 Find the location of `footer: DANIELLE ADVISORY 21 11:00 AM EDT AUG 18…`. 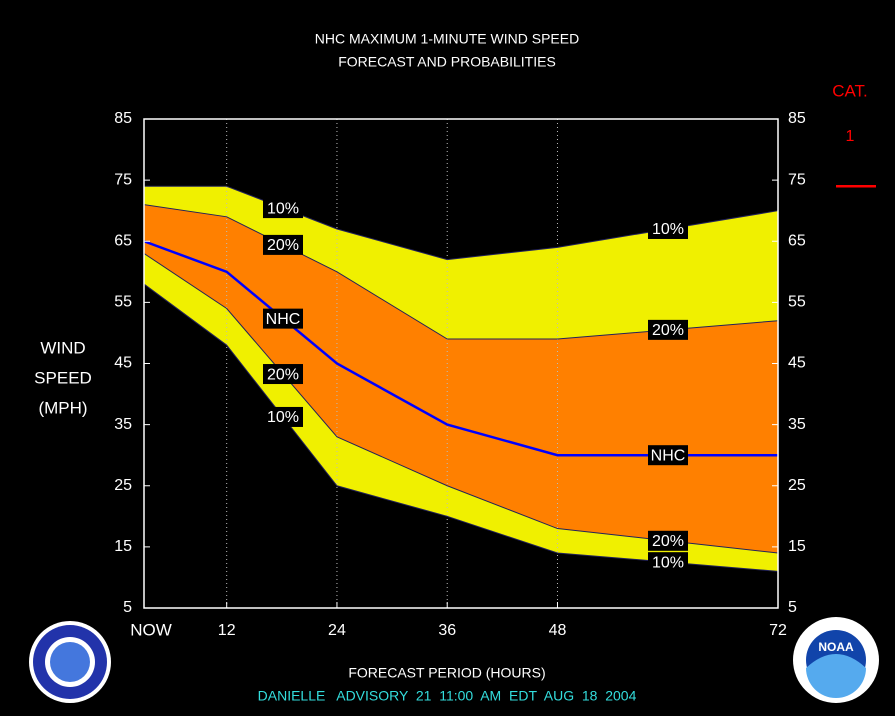

footer: DANIELLE ADVISORY 21 11:00 AM EDT AUG 18… is located at coordinates (447, 696).